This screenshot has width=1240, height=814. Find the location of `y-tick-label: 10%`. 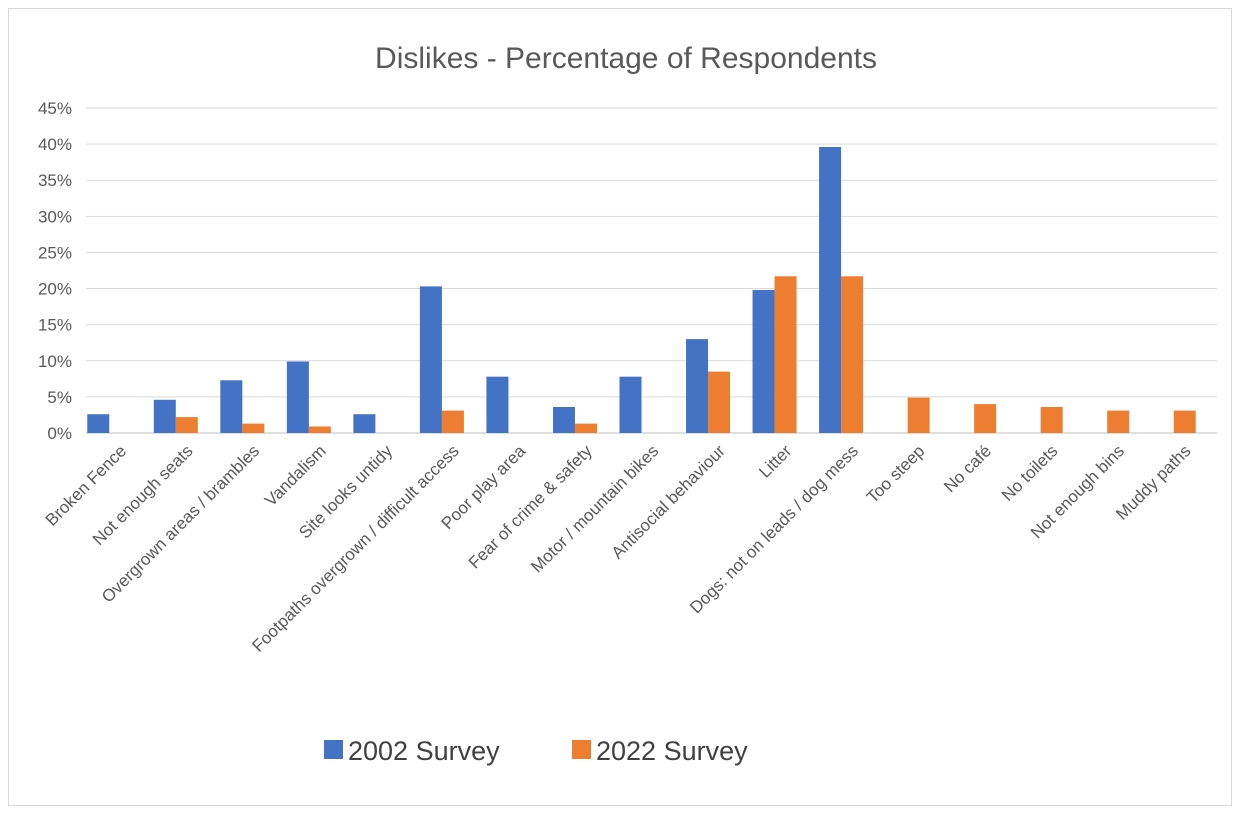

y-tick-label: 10% is located at coordinates (55, 361).